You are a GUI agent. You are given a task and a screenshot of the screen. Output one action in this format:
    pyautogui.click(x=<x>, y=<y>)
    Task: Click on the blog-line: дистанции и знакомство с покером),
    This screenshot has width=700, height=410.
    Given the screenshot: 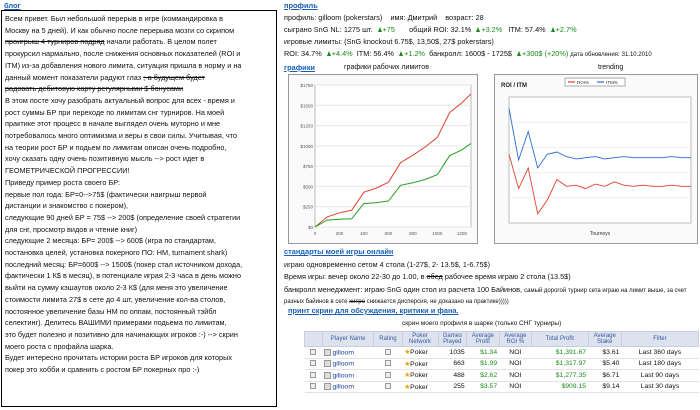 What is the action you would take?
    pyautogui.click(x=67, y=206)
    